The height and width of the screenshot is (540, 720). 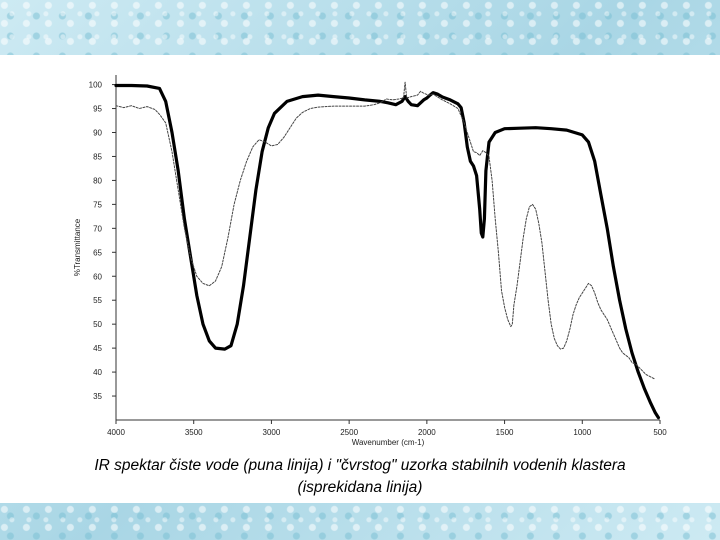 I want to click on y-tick-label: 45, so click(x=97, y=348).